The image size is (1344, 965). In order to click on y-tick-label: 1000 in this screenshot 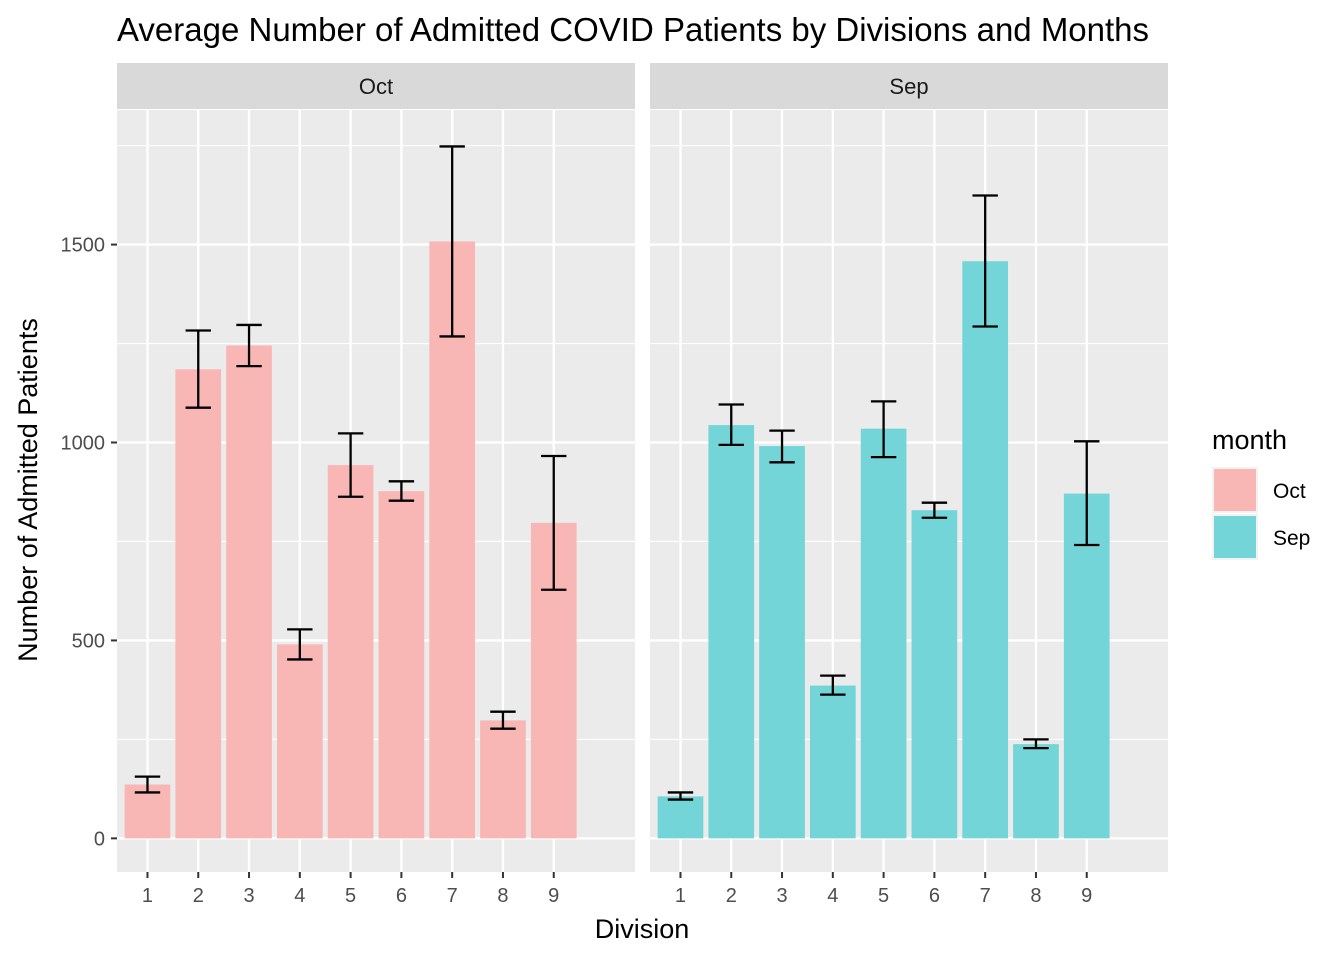, I will do `click(83, 444)`.